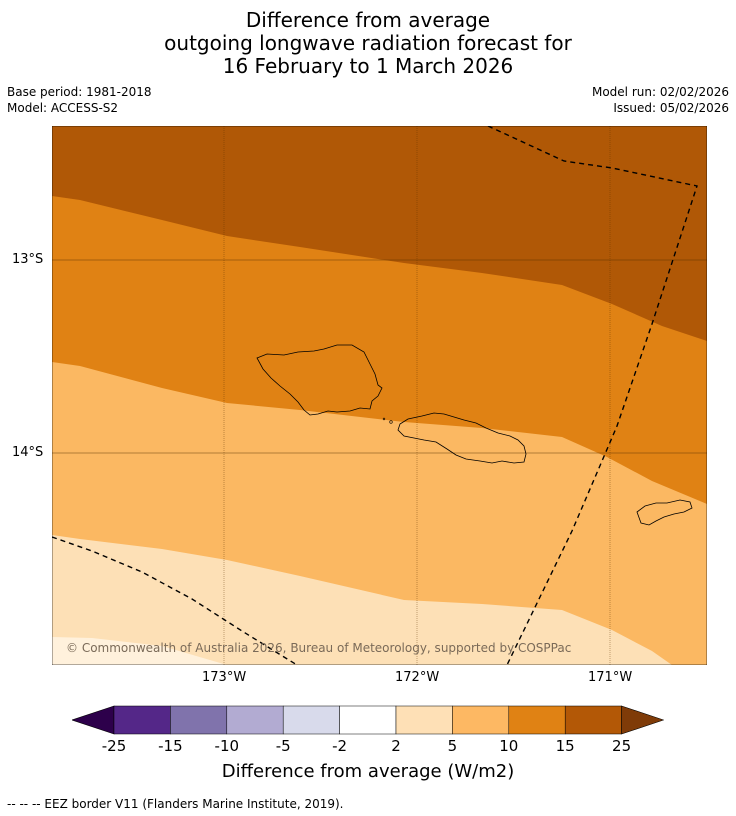 The image size is (736, 816). Describe the element at coordinates (340, 746) in the screenshot. I see `colorbar-tick-label: -2` at that location.